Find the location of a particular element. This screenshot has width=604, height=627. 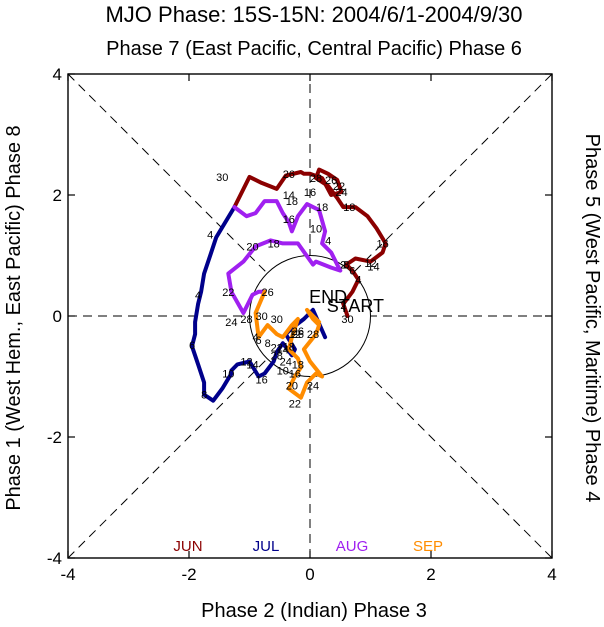

point-label-sep: 28 is located at coordinates (313, 335).